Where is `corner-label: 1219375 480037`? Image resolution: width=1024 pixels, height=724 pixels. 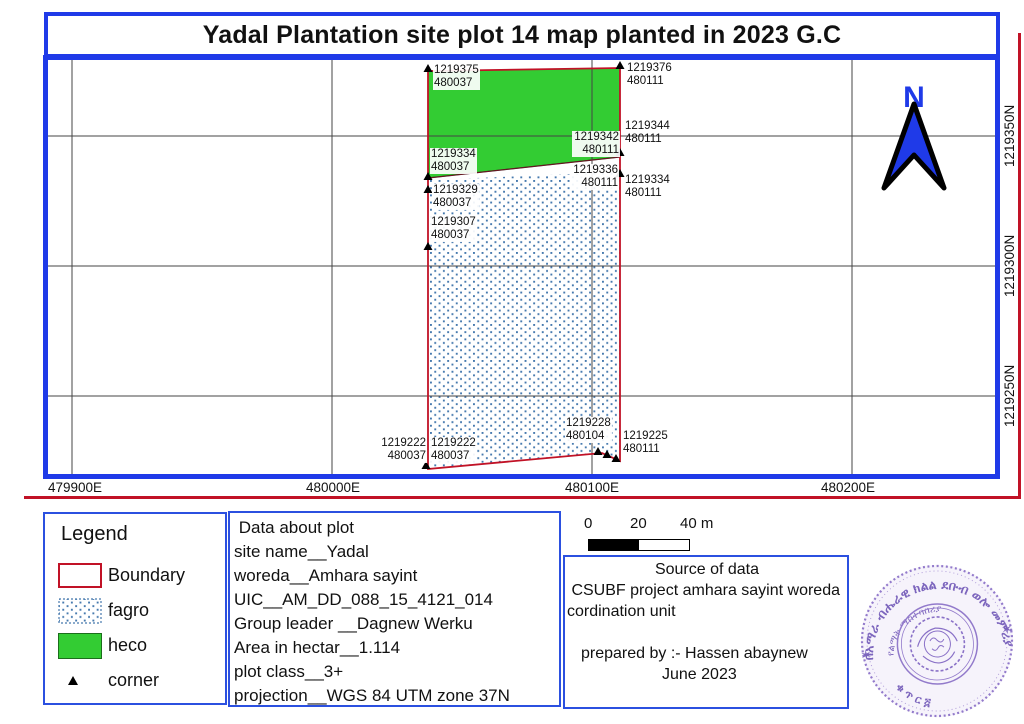 corner-label: 1219375 480037 is located at coordinates (456, 77).